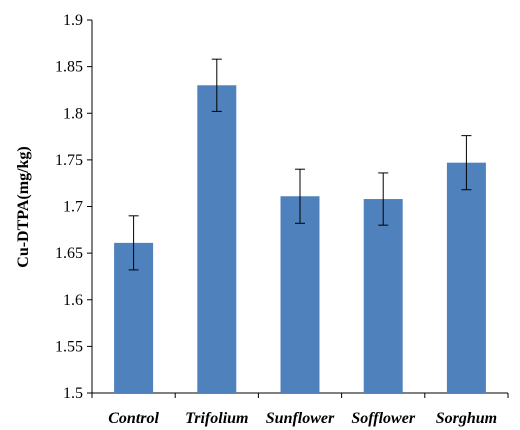  I want to click on x-axis, so click(300, 395).